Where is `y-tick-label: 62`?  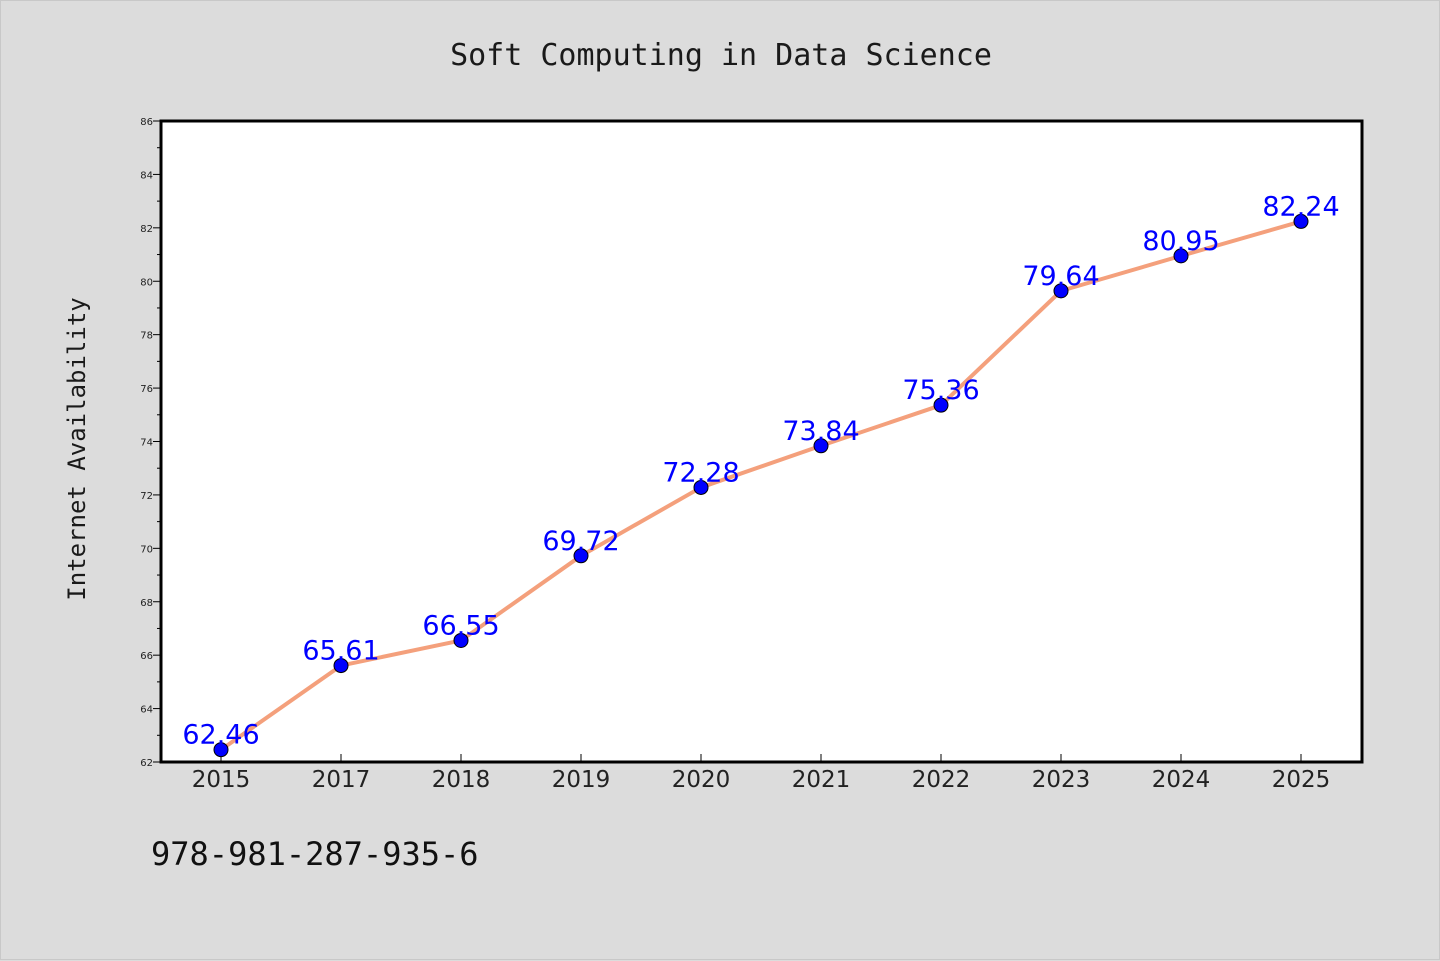
y-tick-label: 62 is located at coordinates (146, 763).